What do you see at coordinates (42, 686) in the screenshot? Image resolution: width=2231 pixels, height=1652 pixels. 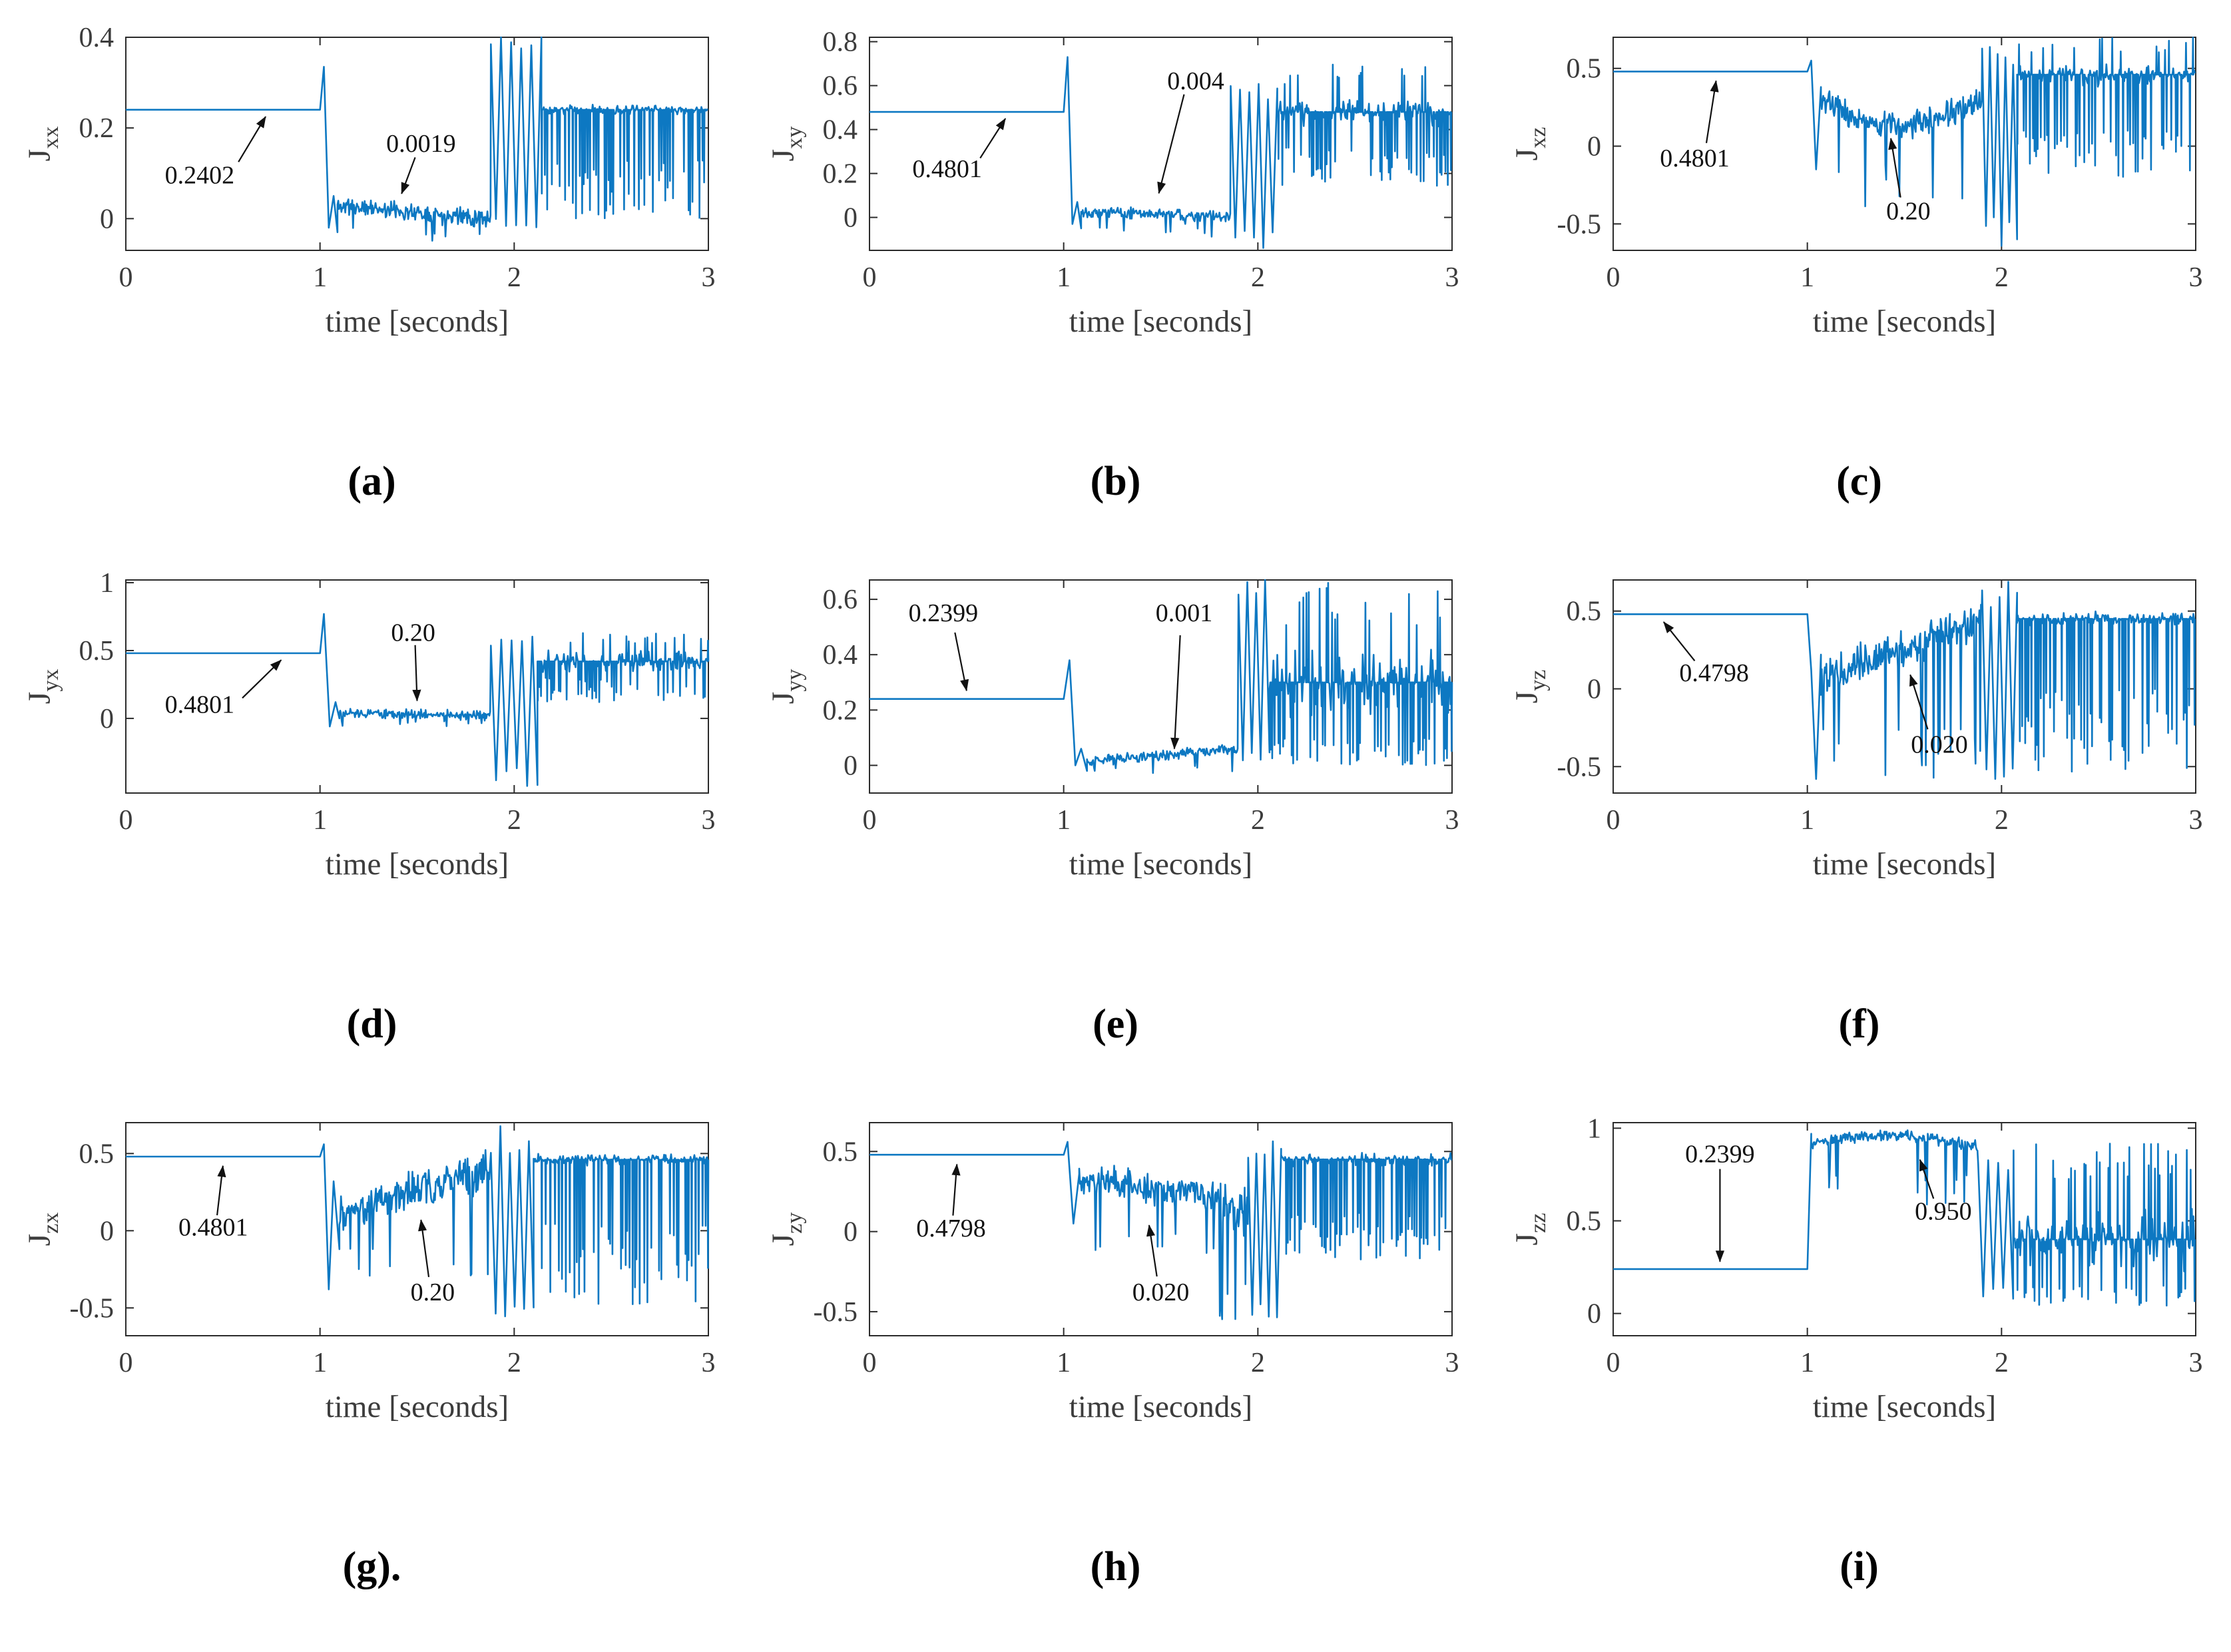 I see `svg-text: Jyx` at bounding box center [42, 686].